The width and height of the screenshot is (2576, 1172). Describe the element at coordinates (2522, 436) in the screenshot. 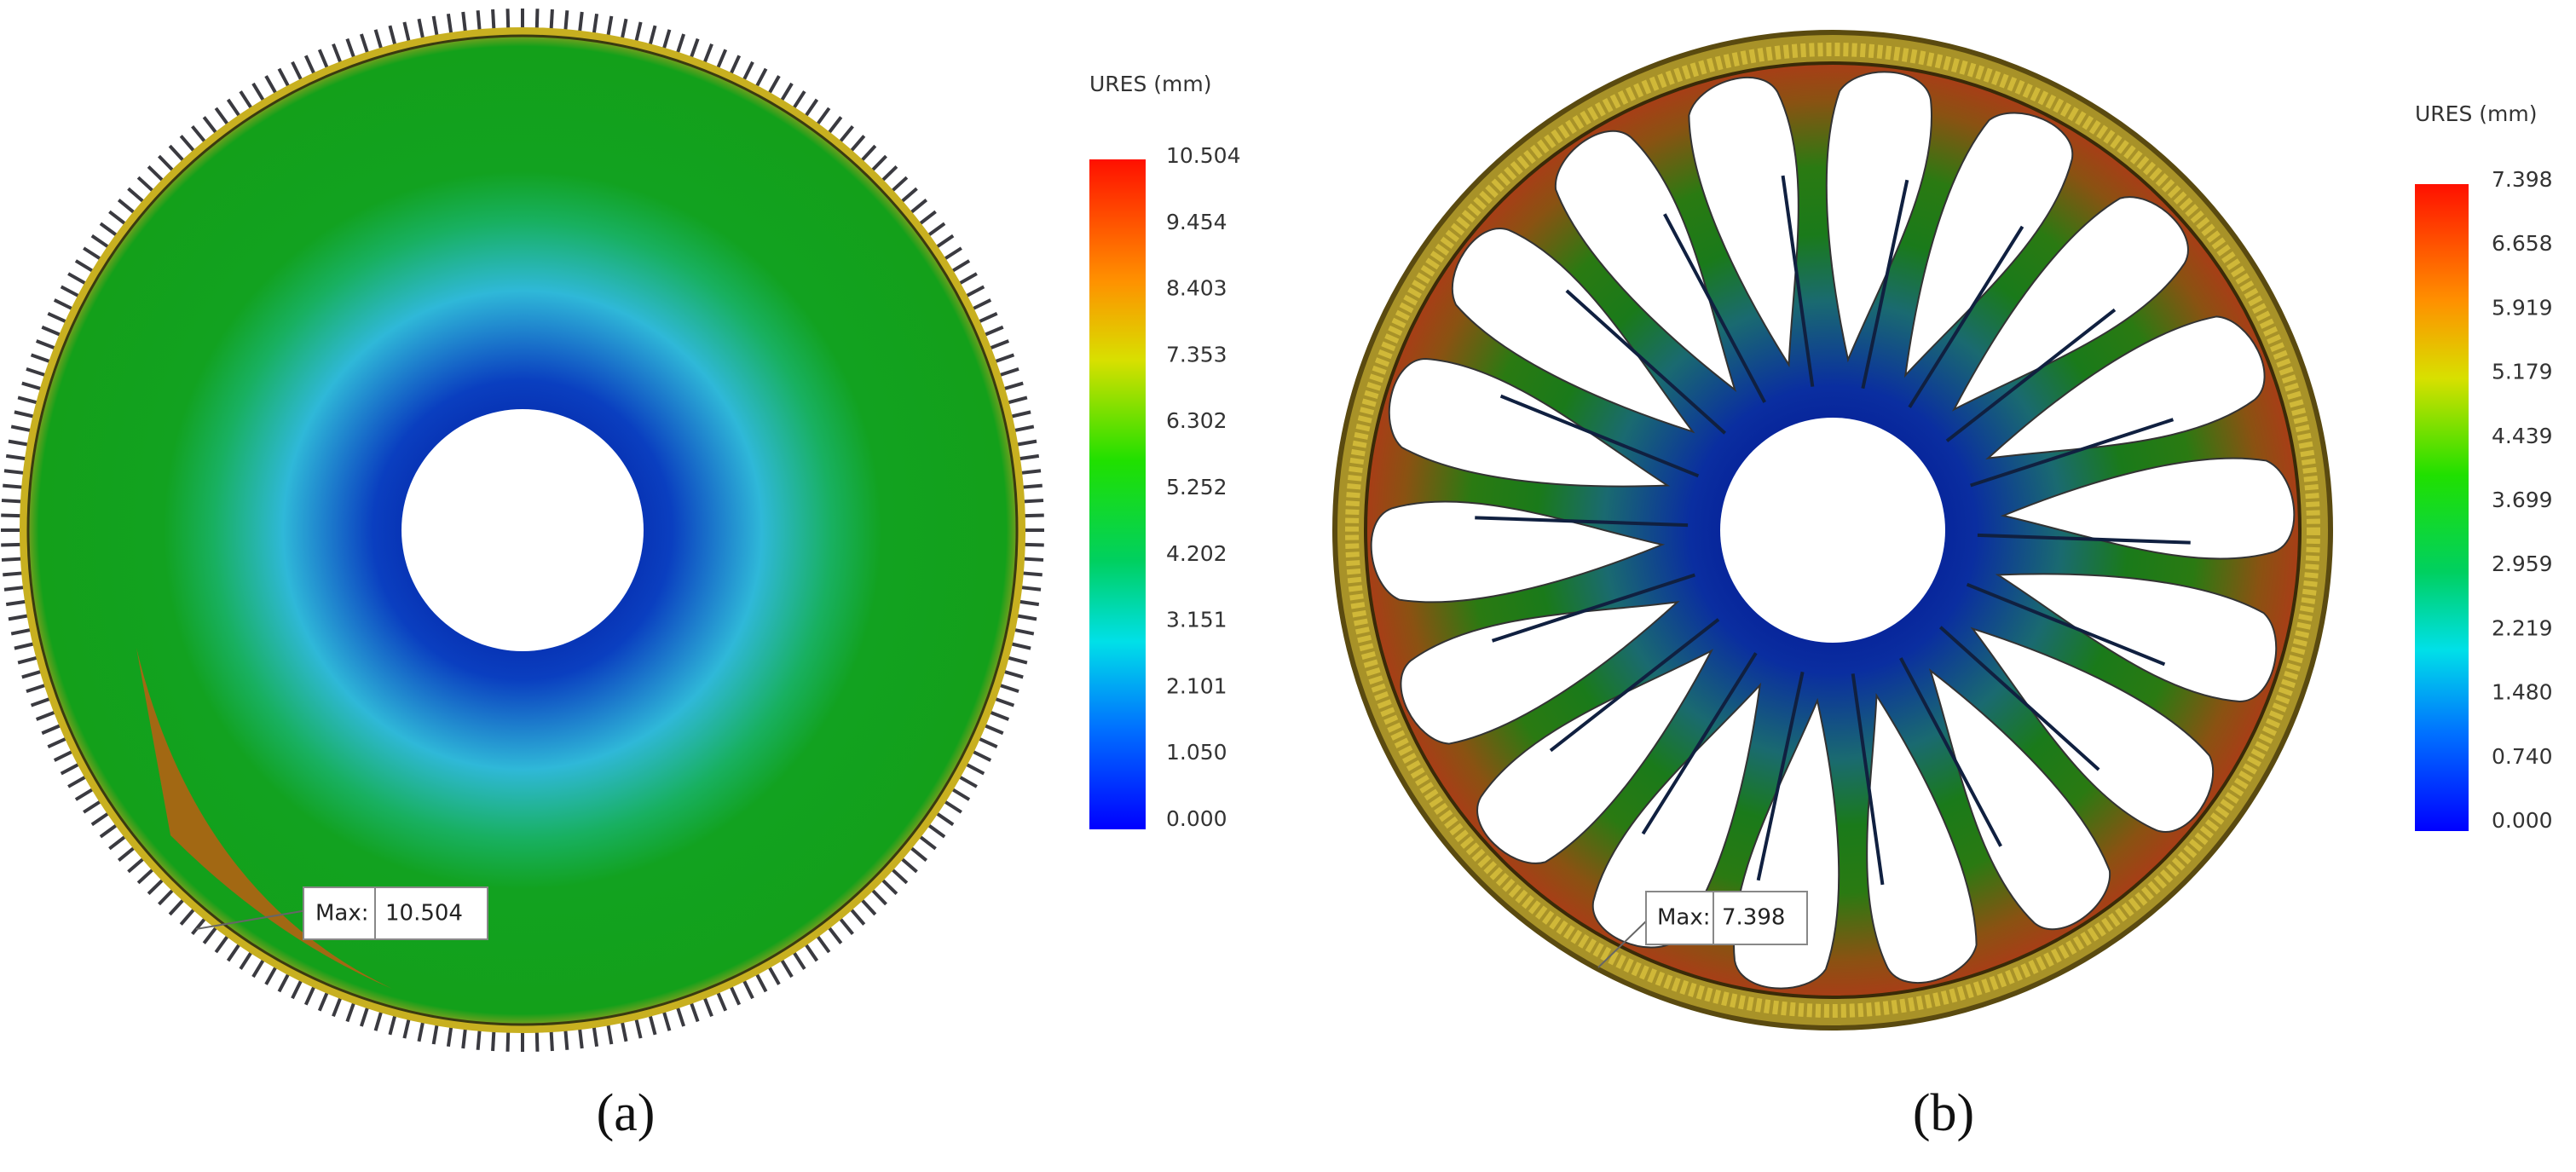

I see `tick-label: 4.439` at that location.